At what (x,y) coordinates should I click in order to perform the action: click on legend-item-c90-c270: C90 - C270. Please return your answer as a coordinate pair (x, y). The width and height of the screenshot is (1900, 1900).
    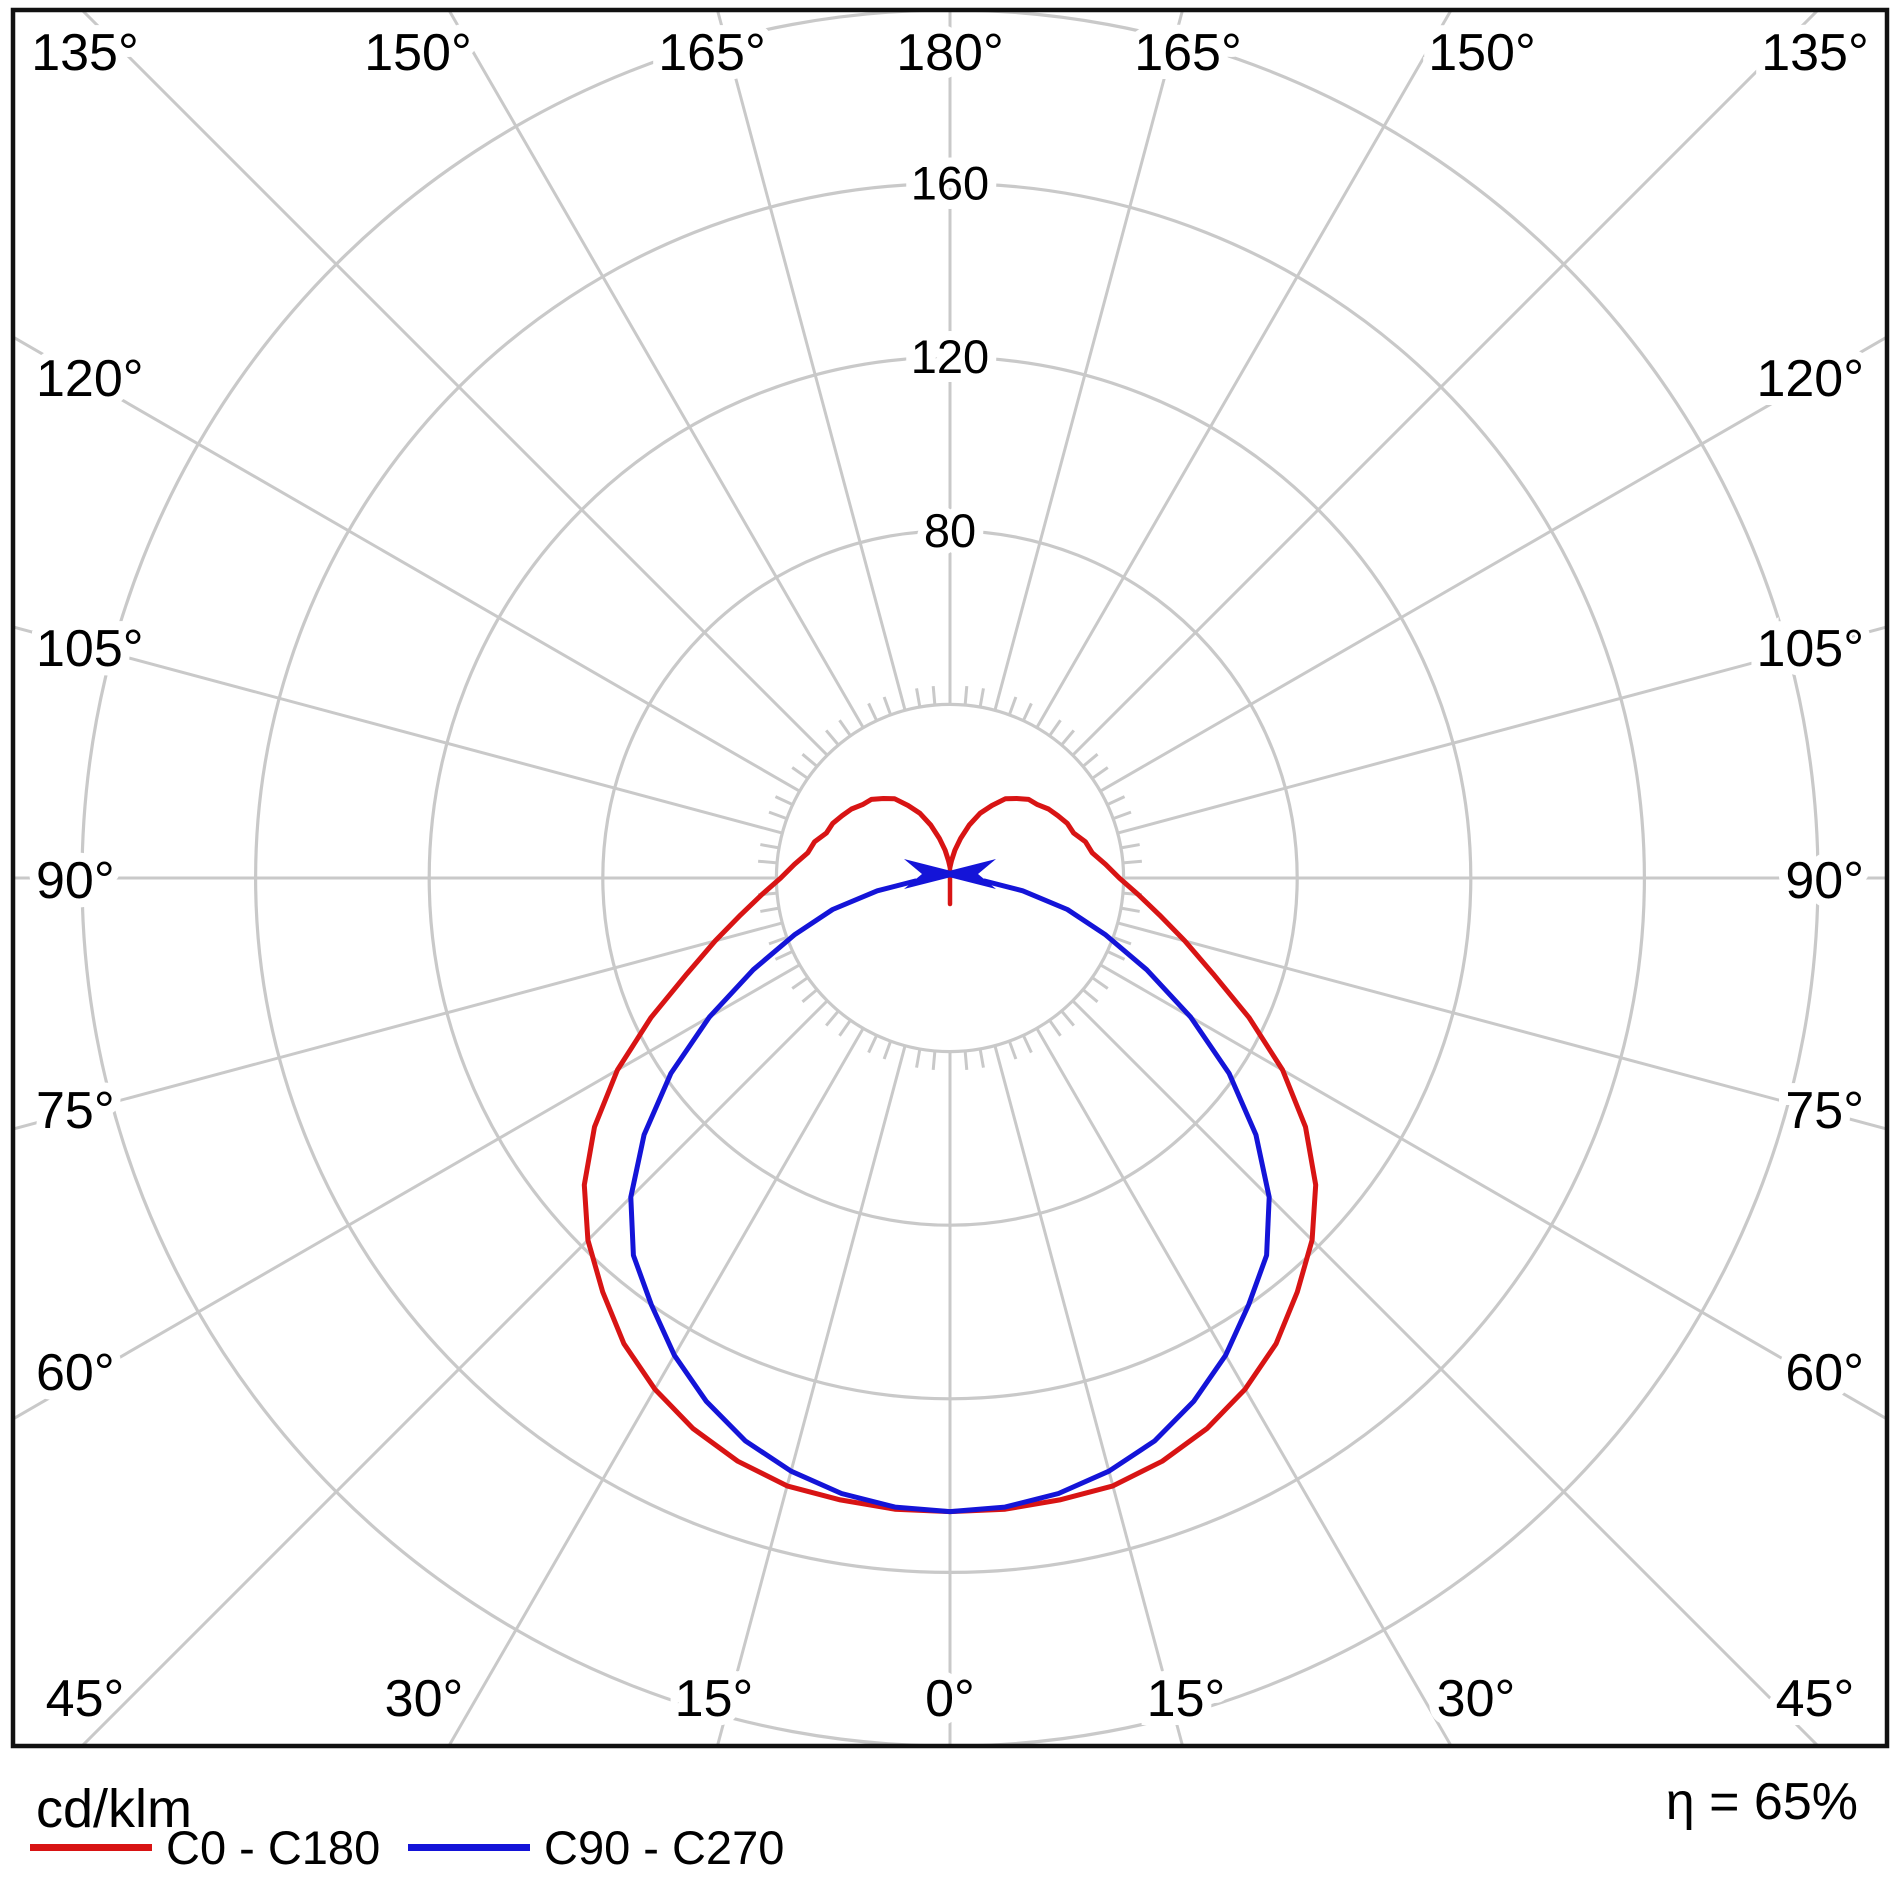
    Looking at the image, I should click on (596, 1847).